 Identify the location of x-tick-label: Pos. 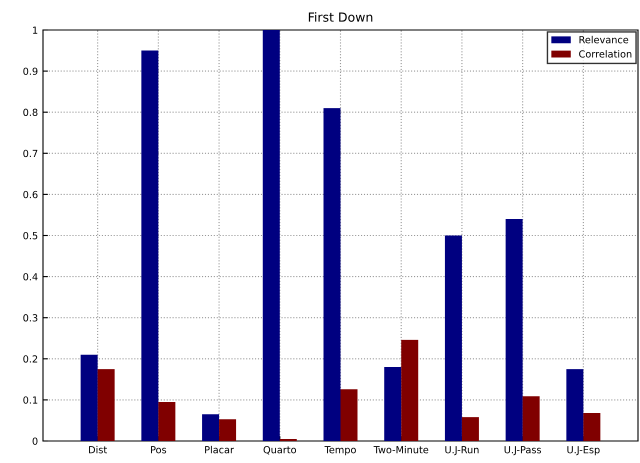
(158, 450).